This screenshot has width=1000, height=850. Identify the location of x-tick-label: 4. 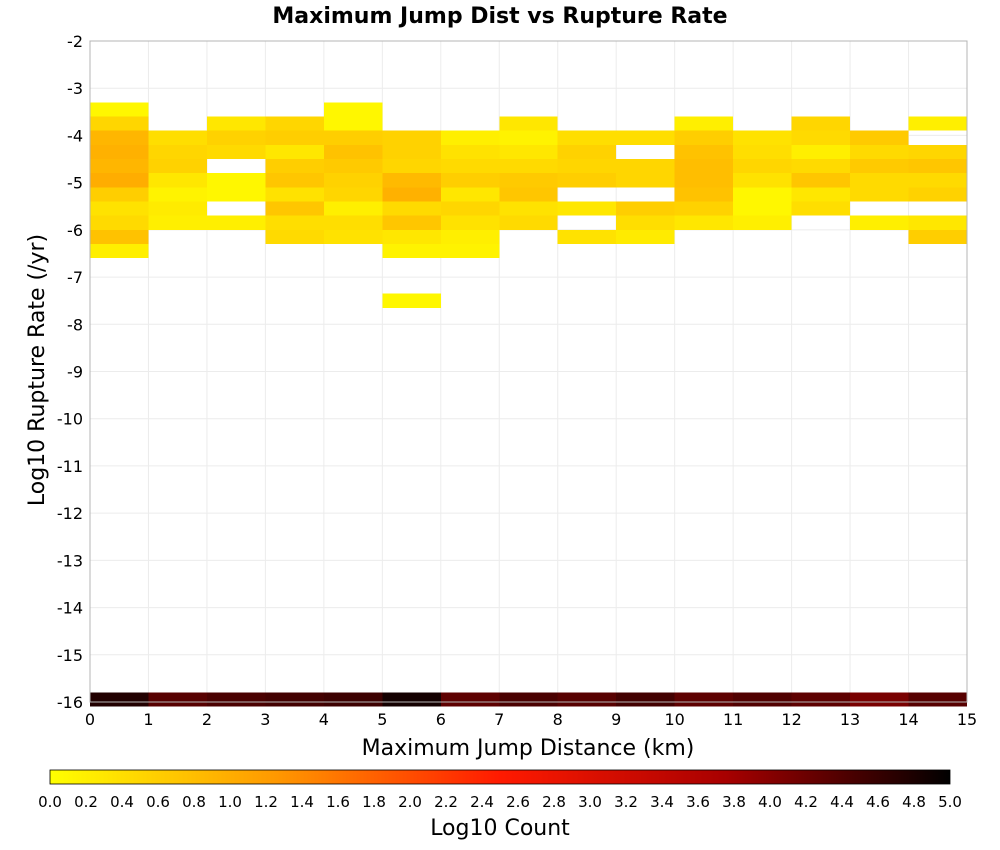
(324, 719).